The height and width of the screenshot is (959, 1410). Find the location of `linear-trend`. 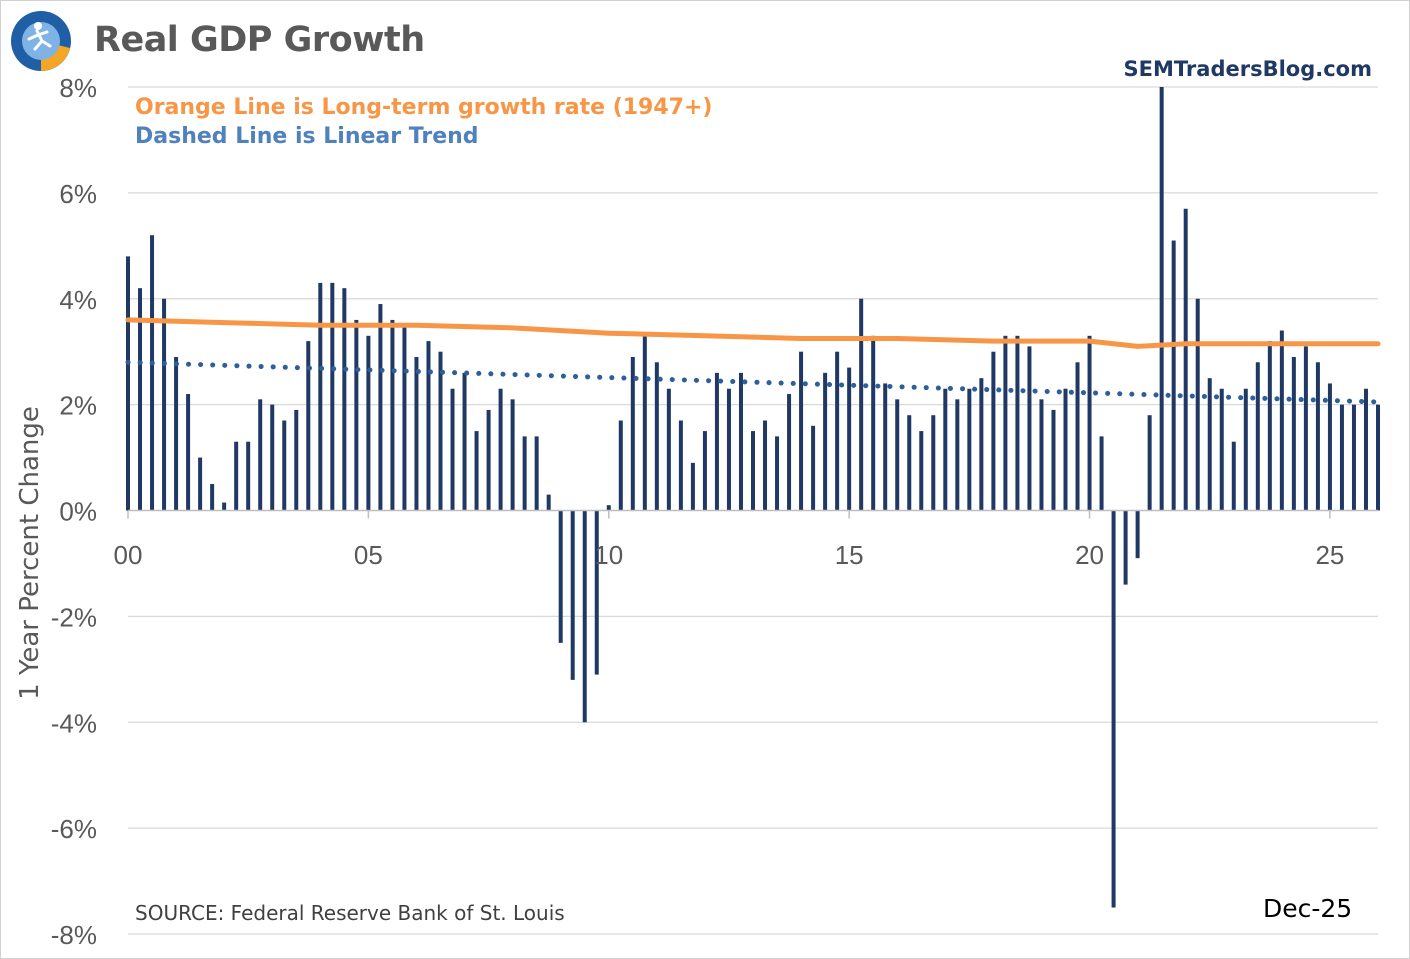

linear-trend is located at coordinates (753, 382).